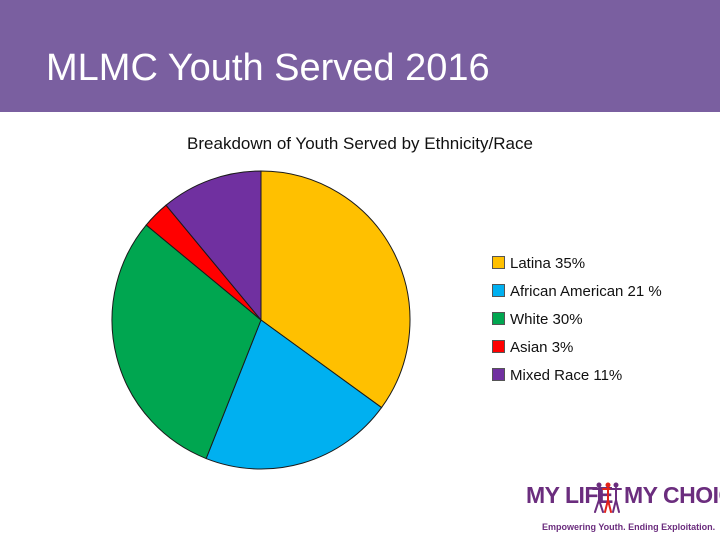 This screenshot has width=720, height=540. I want to click on legend-item-african-american: African American 21 %, so click(577, 292).